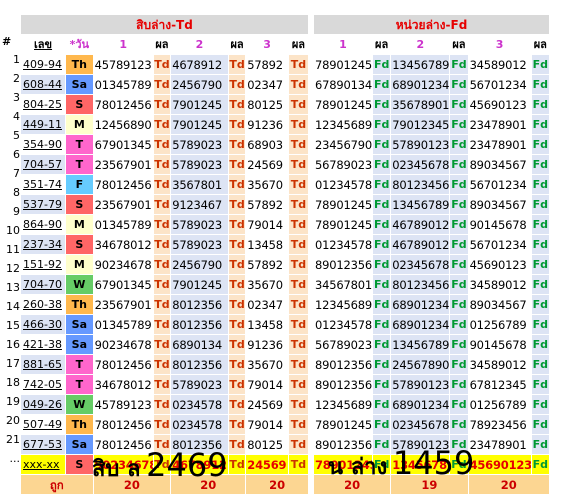  What do you see at coordinates (79, 464) in the screenshot?
I see `day-badge: S` at bounding box center [79, 464].